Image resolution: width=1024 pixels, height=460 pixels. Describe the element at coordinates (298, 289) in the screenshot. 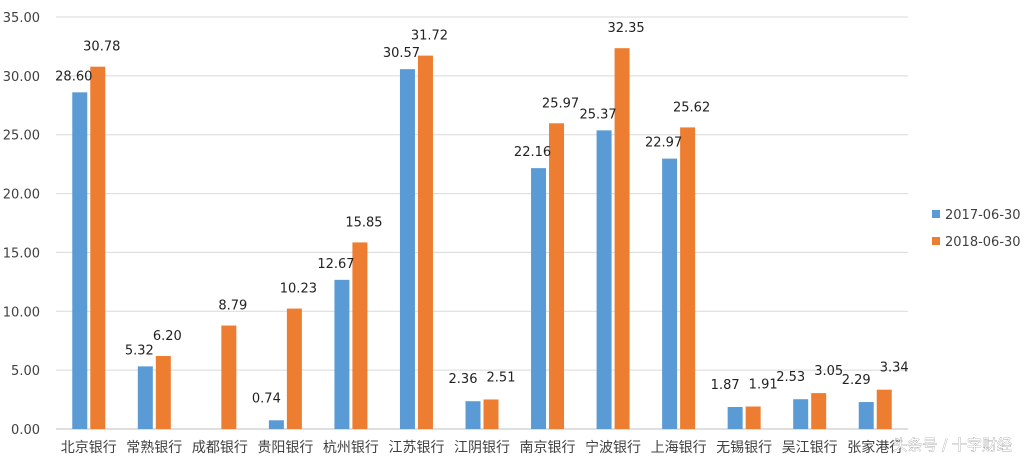

I see `data-label: 10.23` at that location.